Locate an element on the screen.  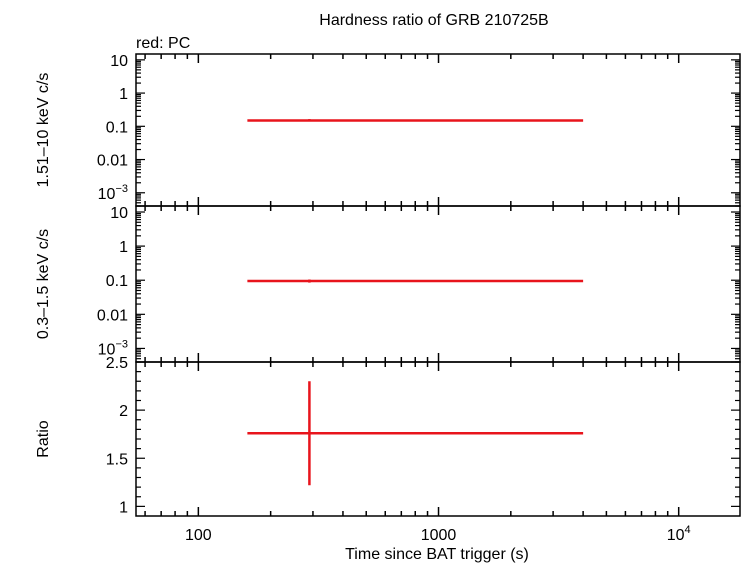
y-axis-label: Ratio is located at coordinates (43, 438).